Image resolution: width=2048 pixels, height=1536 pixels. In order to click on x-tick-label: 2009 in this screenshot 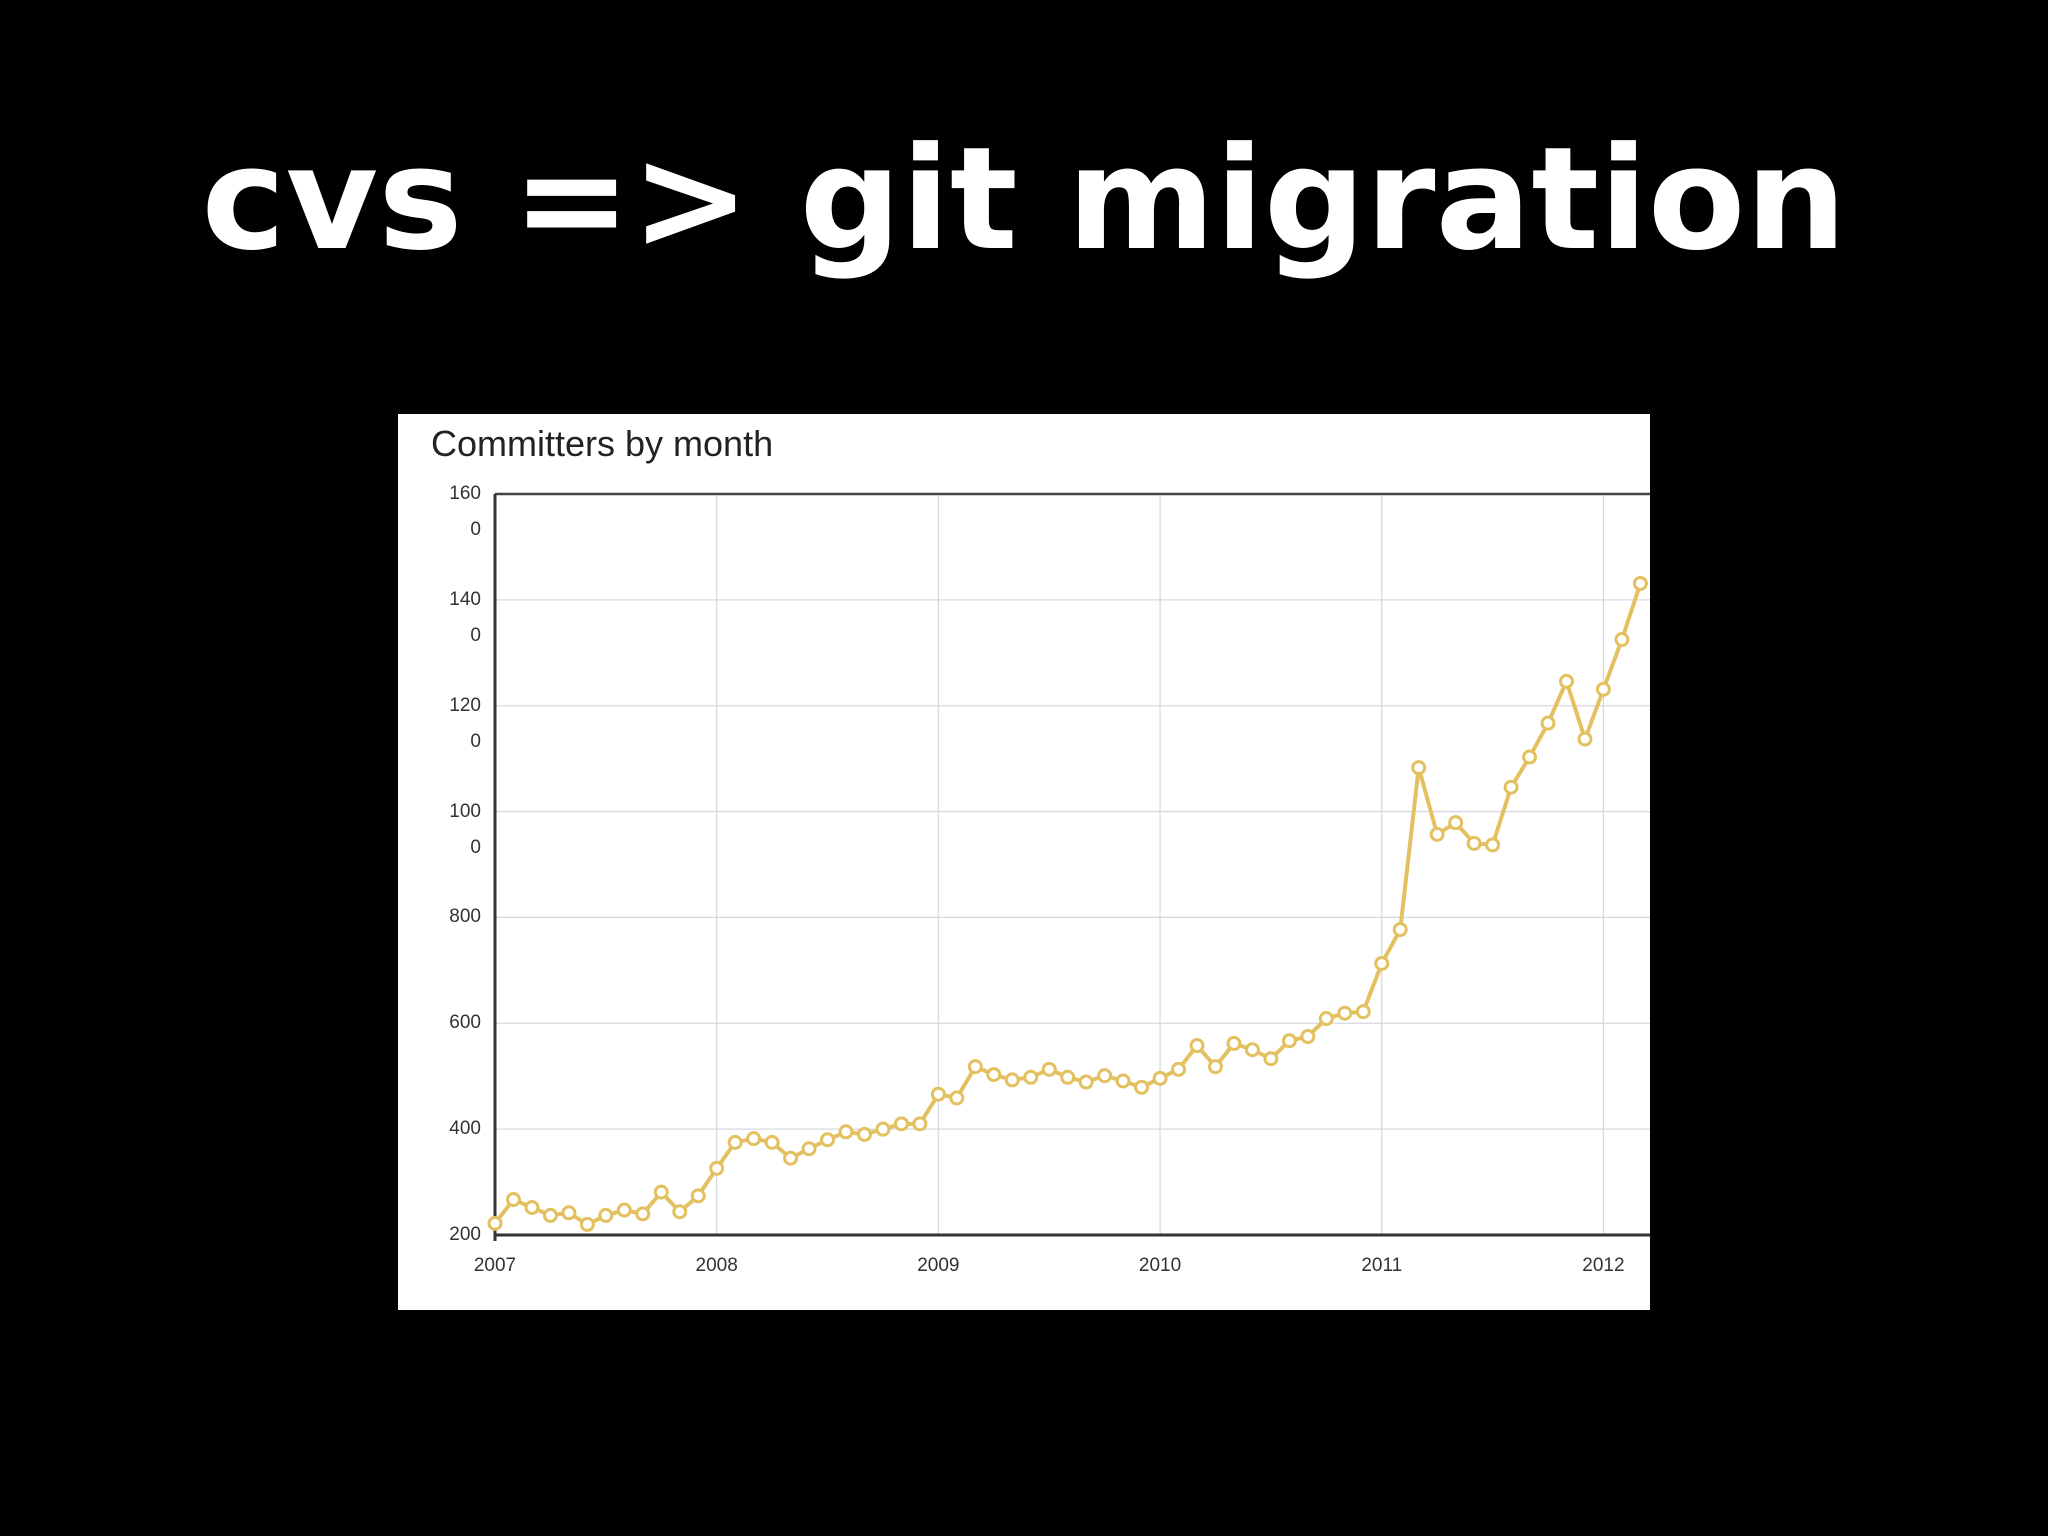, I will do `click(938, 1265)`.